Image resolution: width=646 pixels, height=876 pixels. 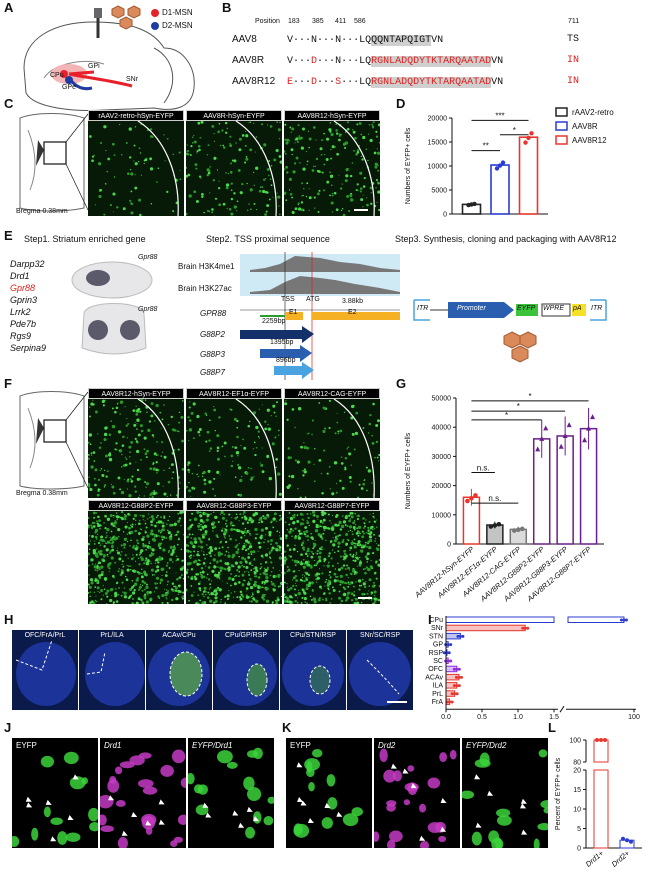 What do you see at coordinates (528, 175) in the screenshot?
I see `bar` at bounding box center [528, 175].